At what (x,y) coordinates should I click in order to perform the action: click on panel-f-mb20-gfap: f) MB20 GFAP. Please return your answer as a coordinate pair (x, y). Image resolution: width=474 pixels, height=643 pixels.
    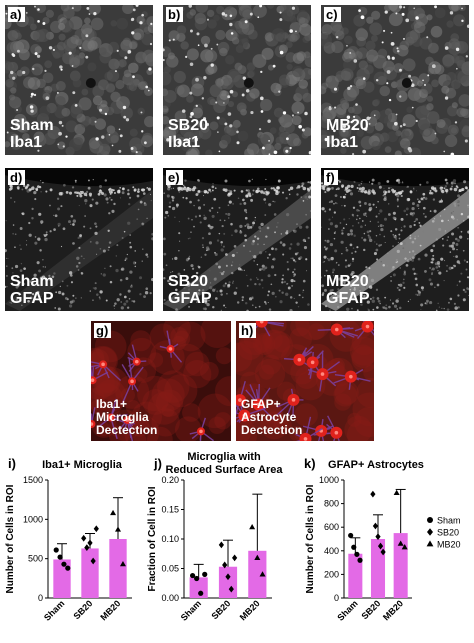
    Looking at the image, I should click on (395, 239).